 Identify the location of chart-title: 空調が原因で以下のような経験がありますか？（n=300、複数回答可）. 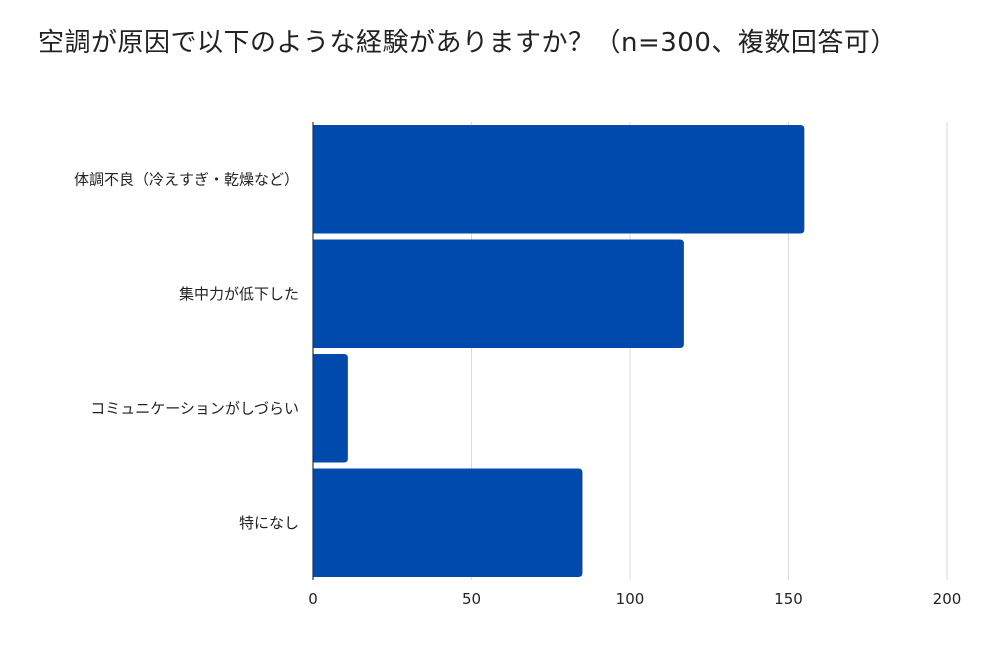
(467, 43).